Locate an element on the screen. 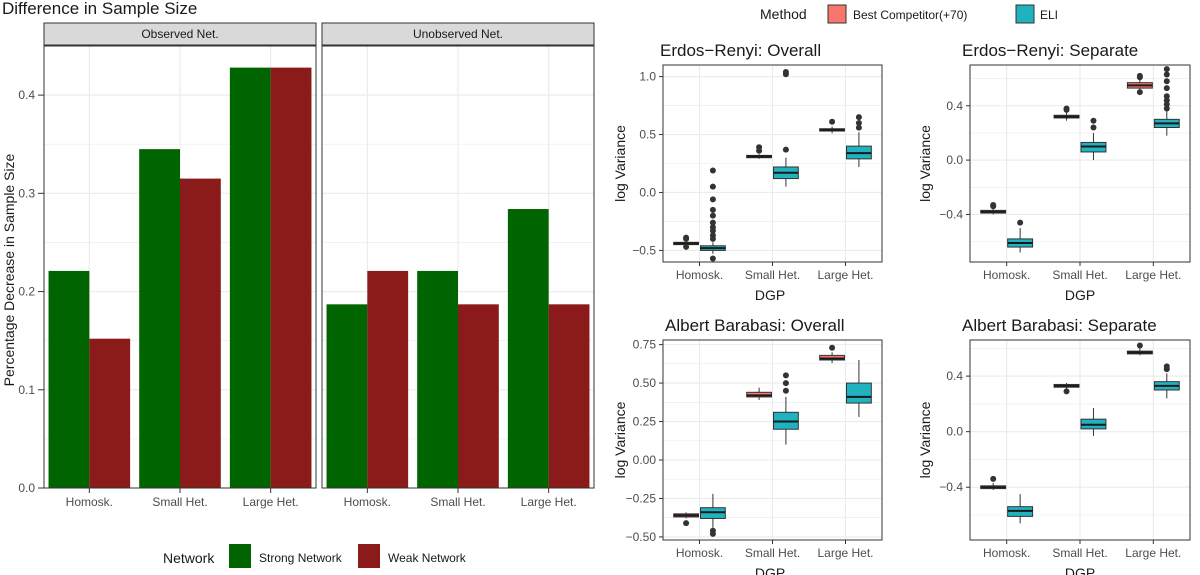  legend-key-best-competitor is located at coordinates (837, 14).